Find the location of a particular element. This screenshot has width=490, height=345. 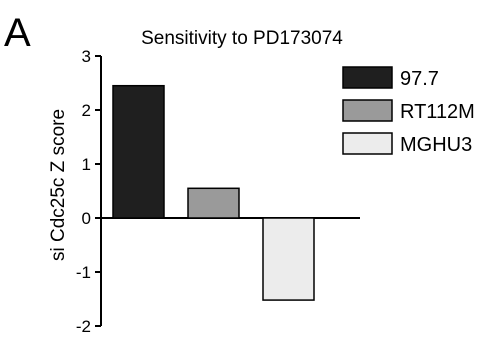

y-tick-label: 1 is located at coordinates (86, 164).